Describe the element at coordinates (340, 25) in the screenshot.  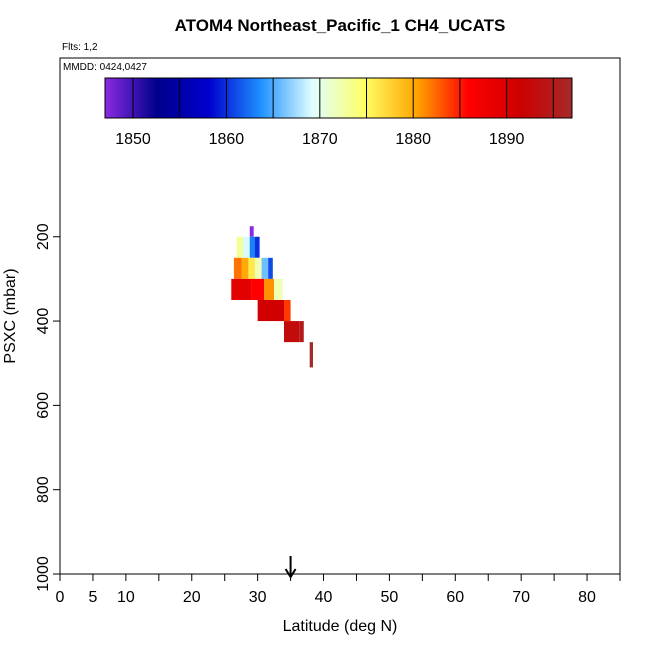
I see `chart-title: ATOM4 Northeast_Pacific_1 CH4_UCATS` at that location.